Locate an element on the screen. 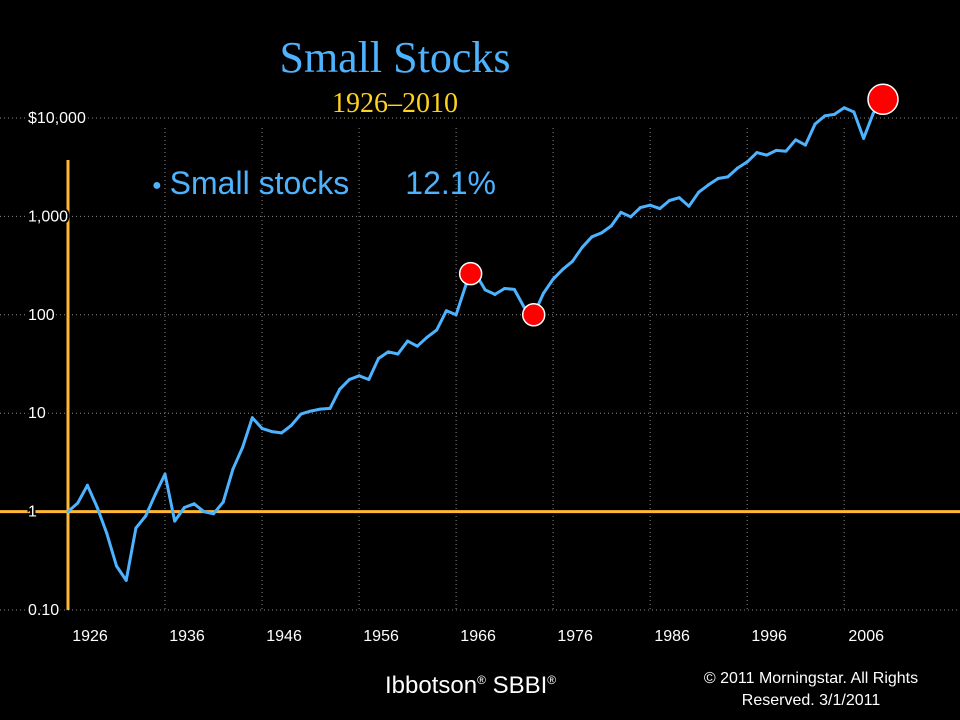 The height and width of the screenshot is (720, 960). x-tick-label: 1976 is located at coordinates (575, 636).